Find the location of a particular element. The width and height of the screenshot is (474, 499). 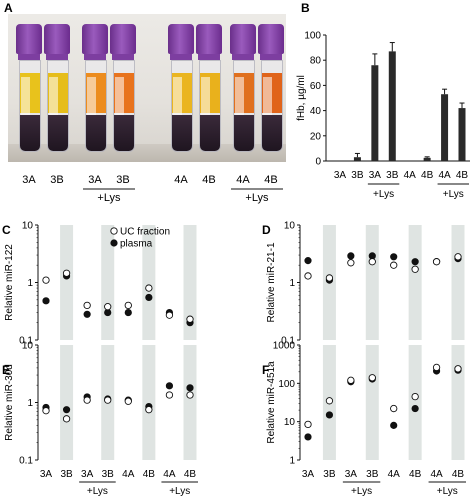

panel-letter-d: D is located at coordinates (266, 230).